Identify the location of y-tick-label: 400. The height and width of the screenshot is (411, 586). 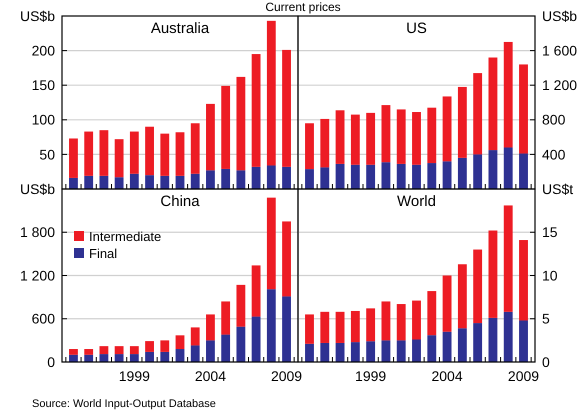
(554, 154).